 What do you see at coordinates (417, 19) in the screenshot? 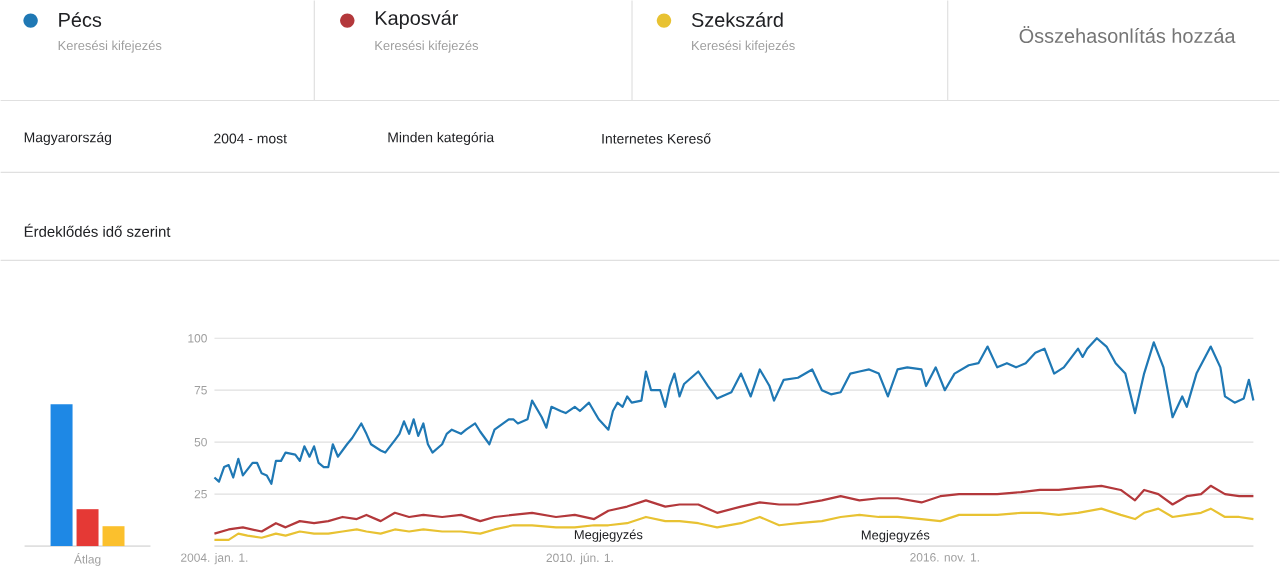
I see `legend-label: Kaposvár` at bounding box center [417, 19].